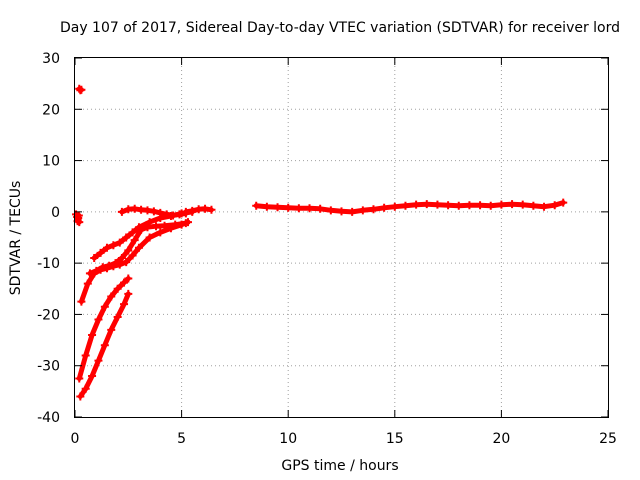 The height and width of the screenshot is (480, 640). What do you see at coordinates (51, 162) in the screenshot?
I see `y-tick-label: 10` at bounding box center [51, 162].